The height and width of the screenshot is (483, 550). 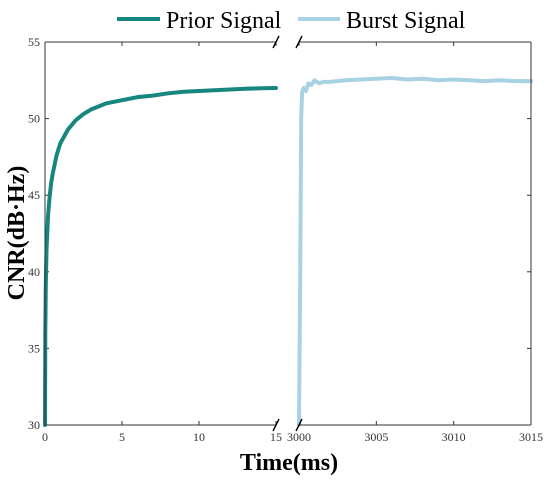 What do you see at coordinates (34, 119) in the screenshot?
I see `y-tick-label: 50` at bounding box center [34, 119].